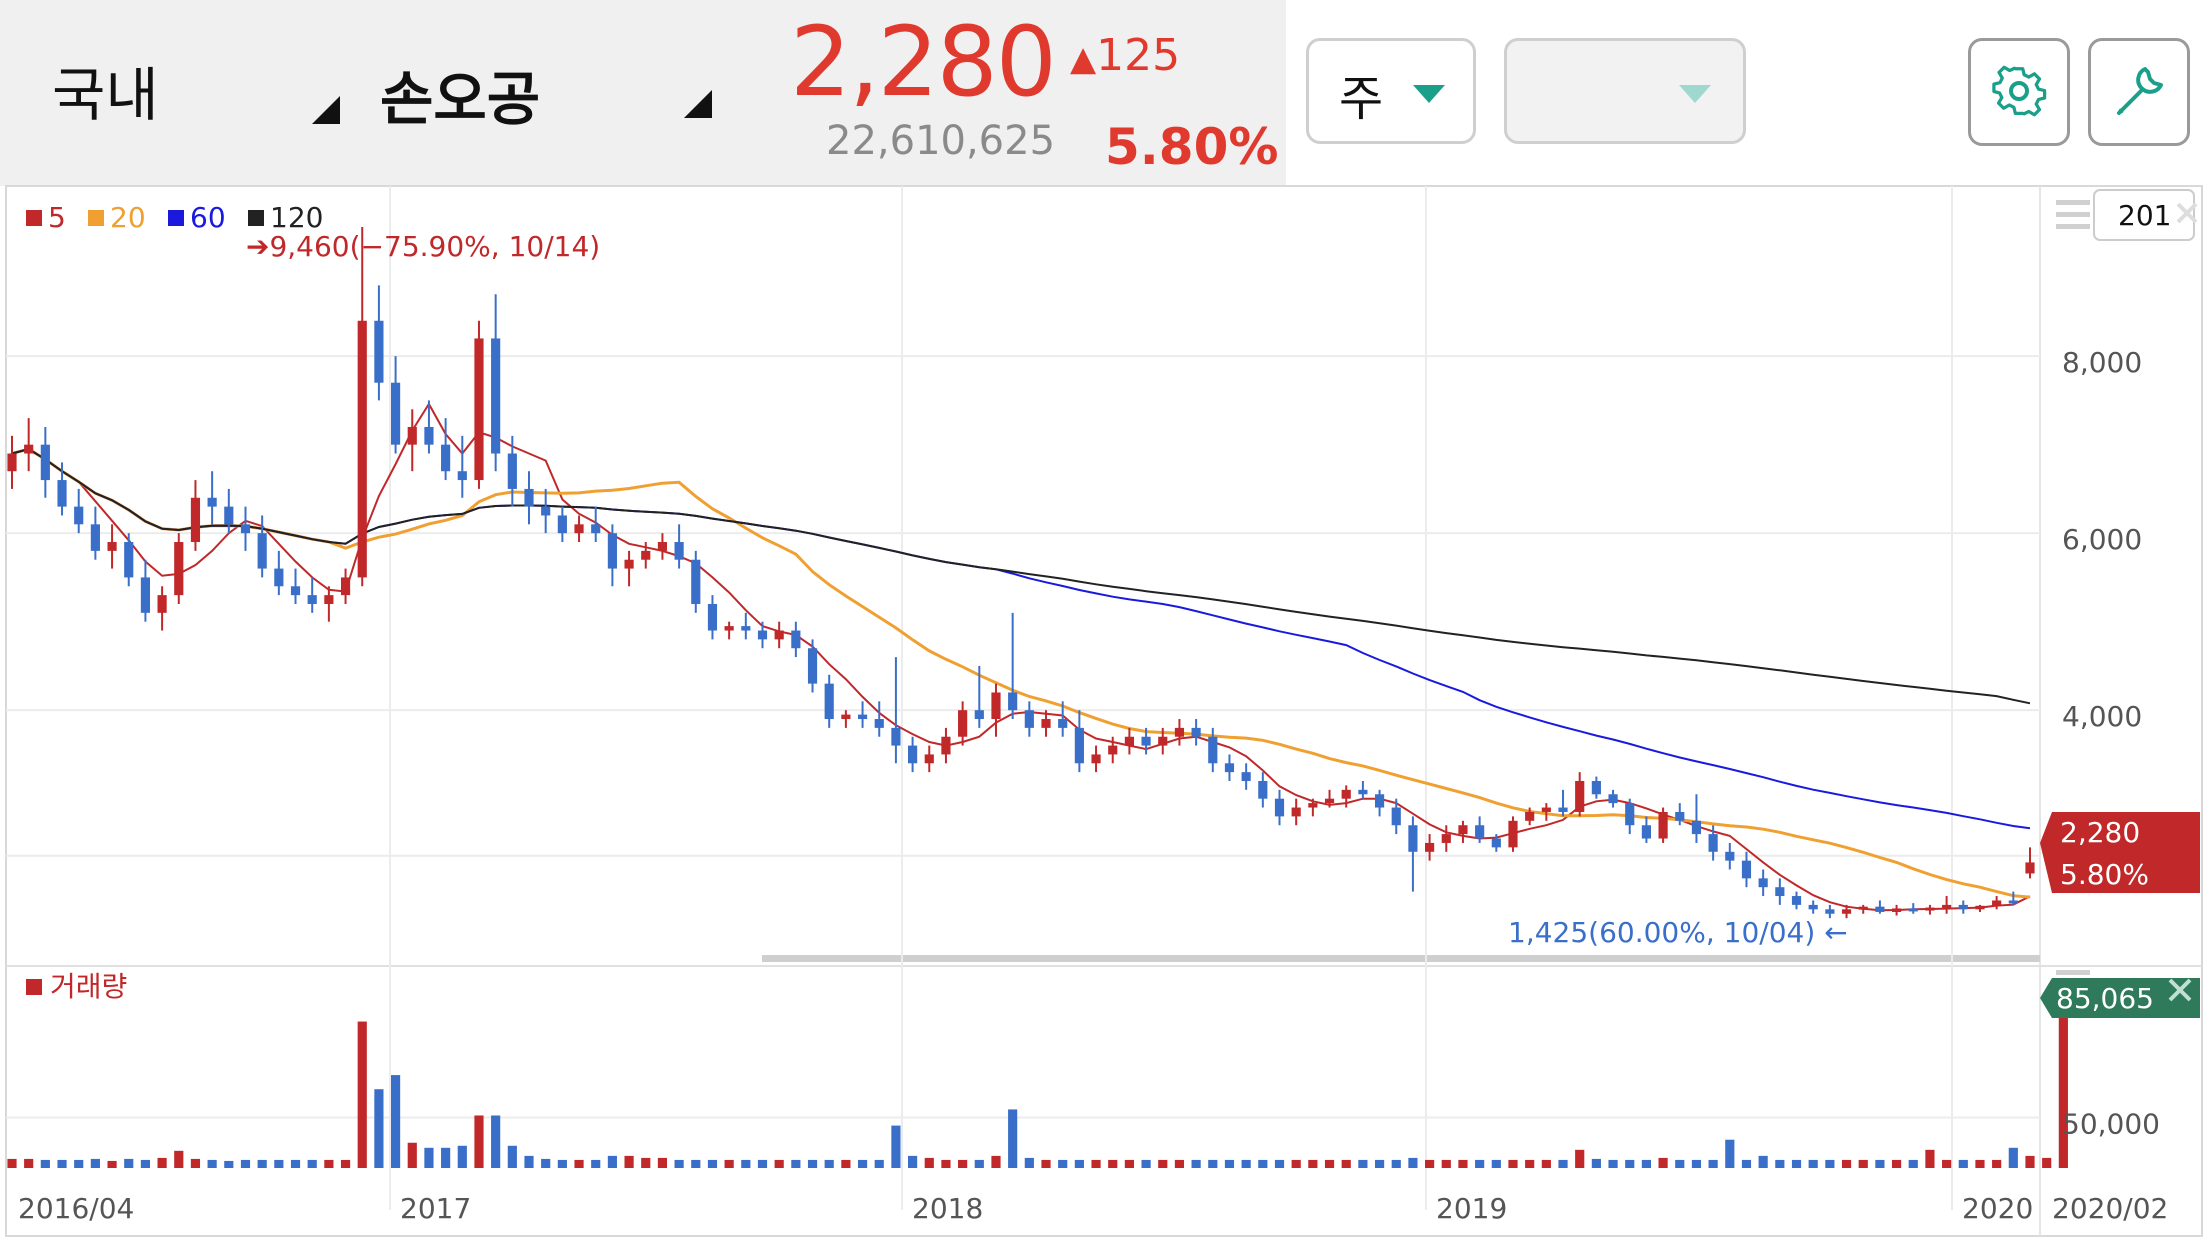 The image size is (2208, 1242). Describe the element at coordinates (435, 1208) in the screenshot. I see `time-tick-label: 2017` at that location.